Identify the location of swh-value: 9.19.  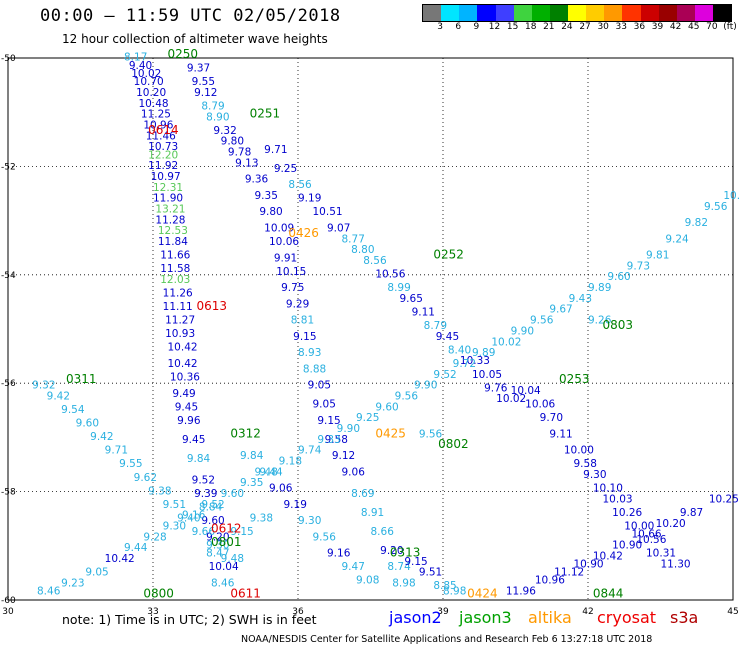
(295, 505).